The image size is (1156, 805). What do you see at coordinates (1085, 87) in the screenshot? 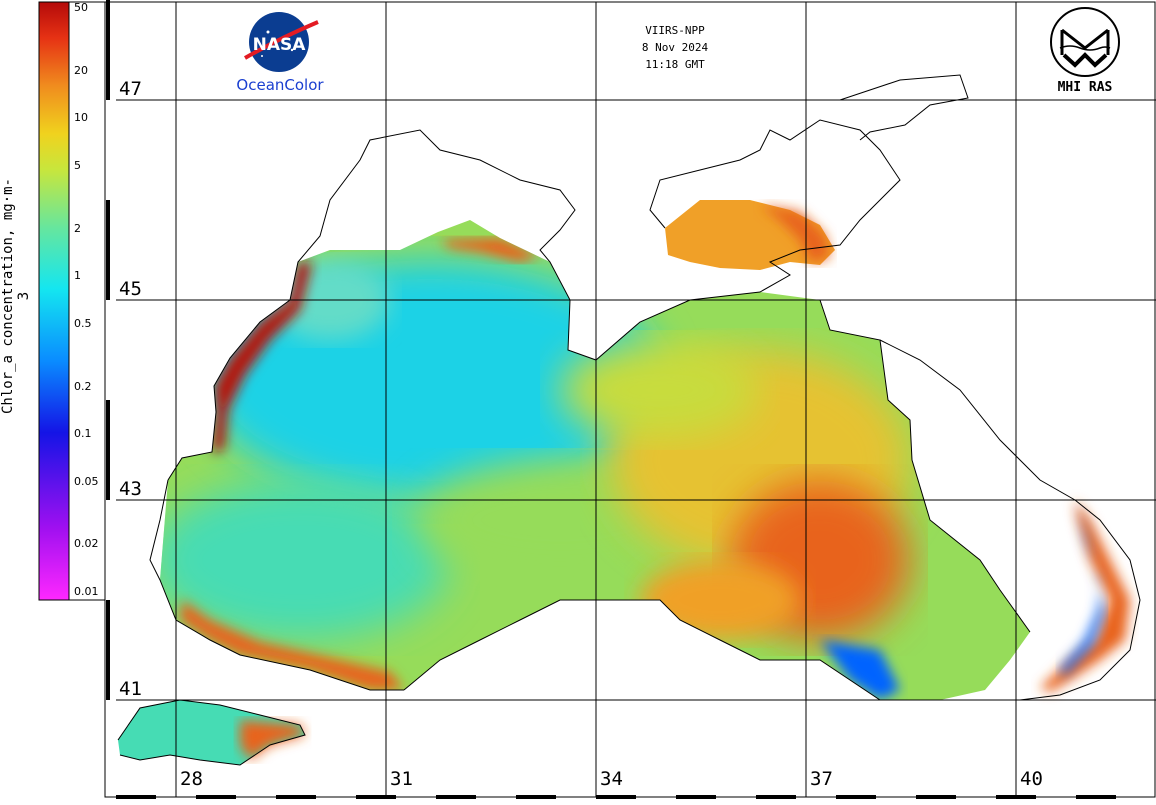
I see `mhi-ras-label: MHI RAS` at bounding box center [1085, 87].